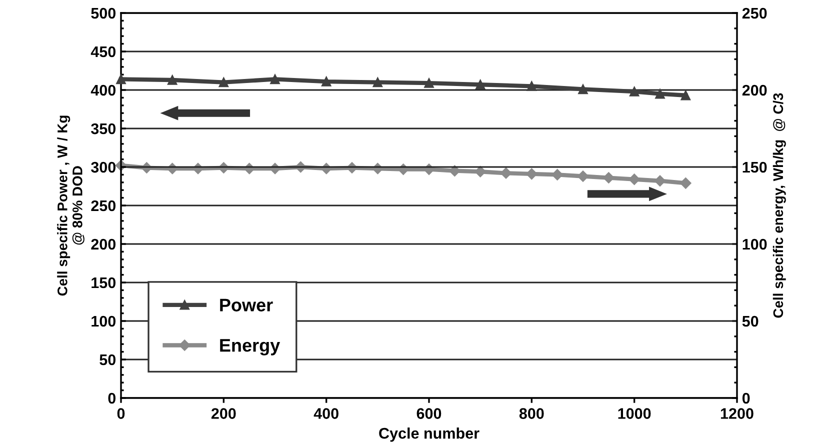  I want to click on y-tick-label: 0, so click(112, 398).